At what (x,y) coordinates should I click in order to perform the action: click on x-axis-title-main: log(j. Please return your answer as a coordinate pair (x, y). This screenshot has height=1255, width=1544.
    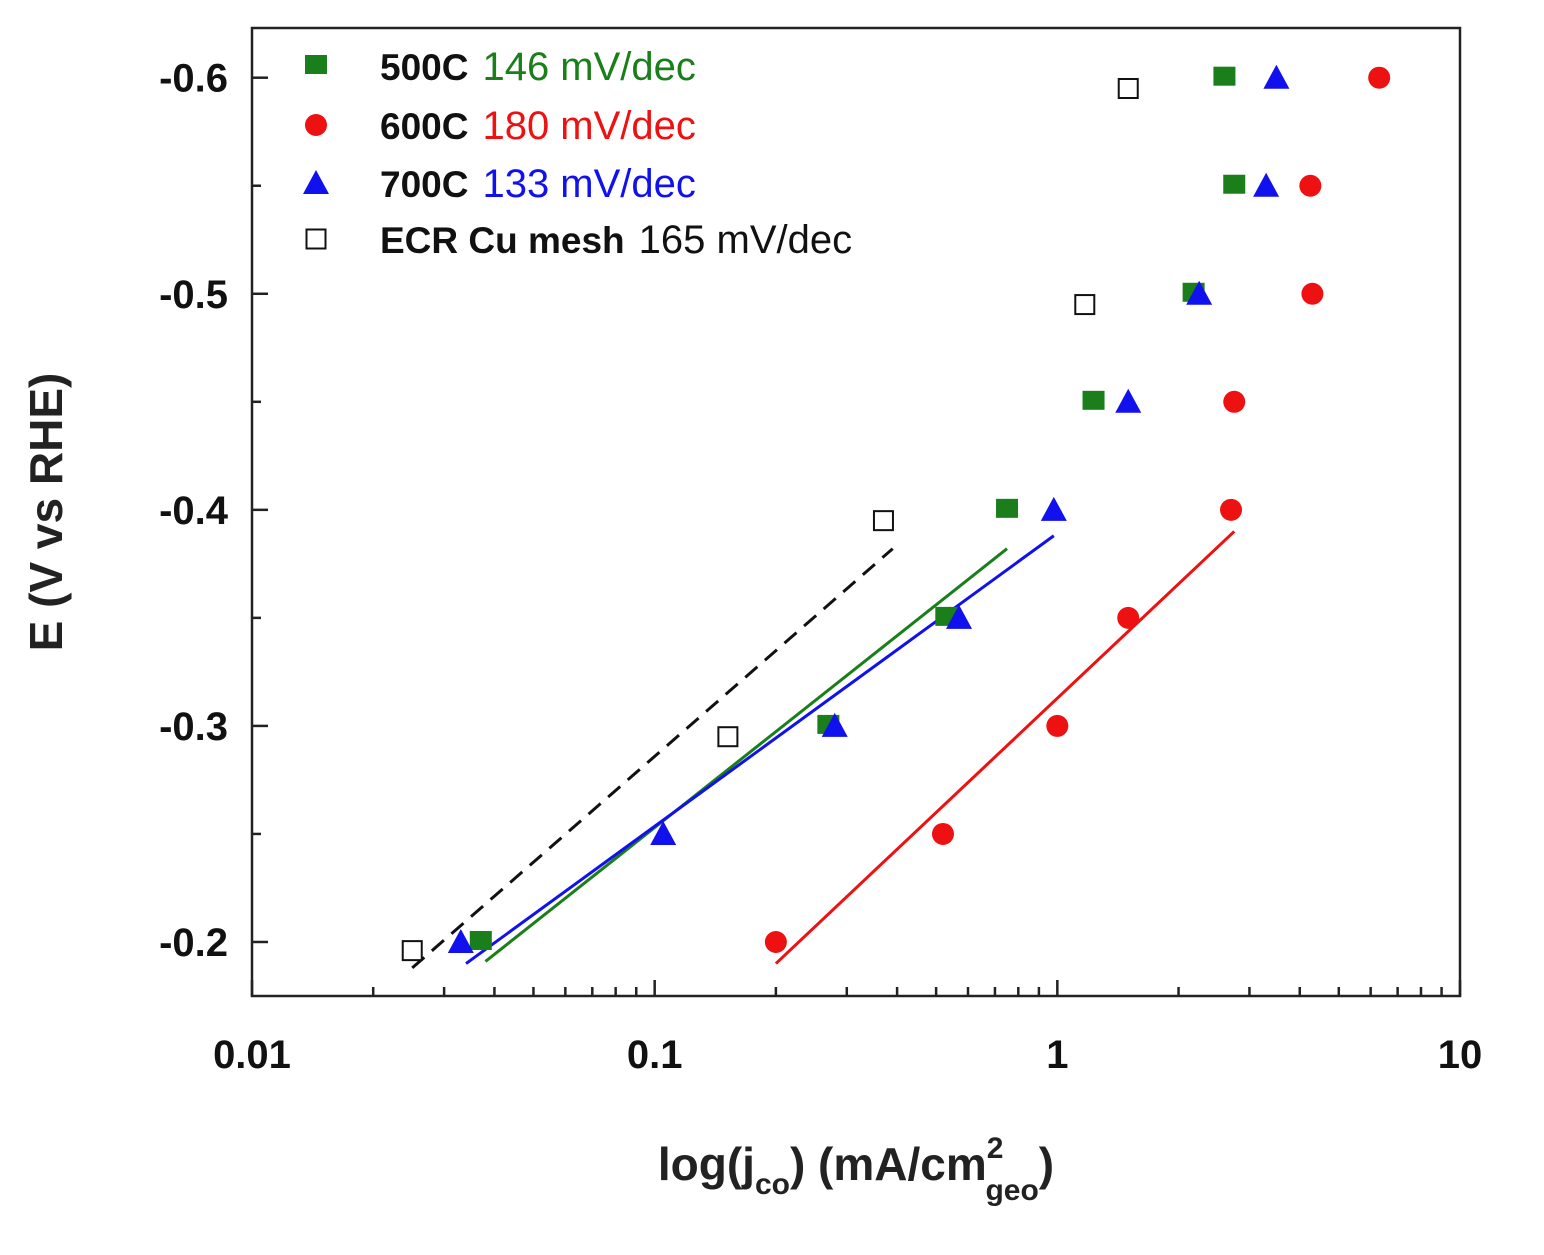
    Looking at the image, I should click on (706, 1164).